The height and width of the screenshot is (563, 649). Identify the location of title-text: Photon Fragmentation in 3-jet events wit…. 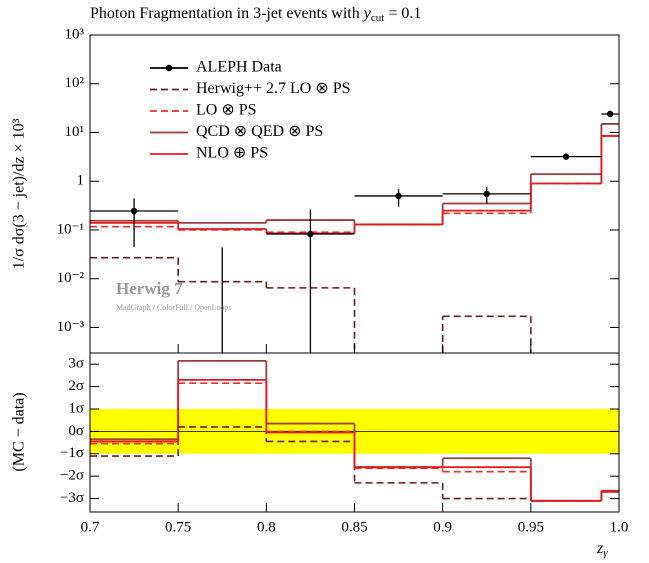
(225, 13).